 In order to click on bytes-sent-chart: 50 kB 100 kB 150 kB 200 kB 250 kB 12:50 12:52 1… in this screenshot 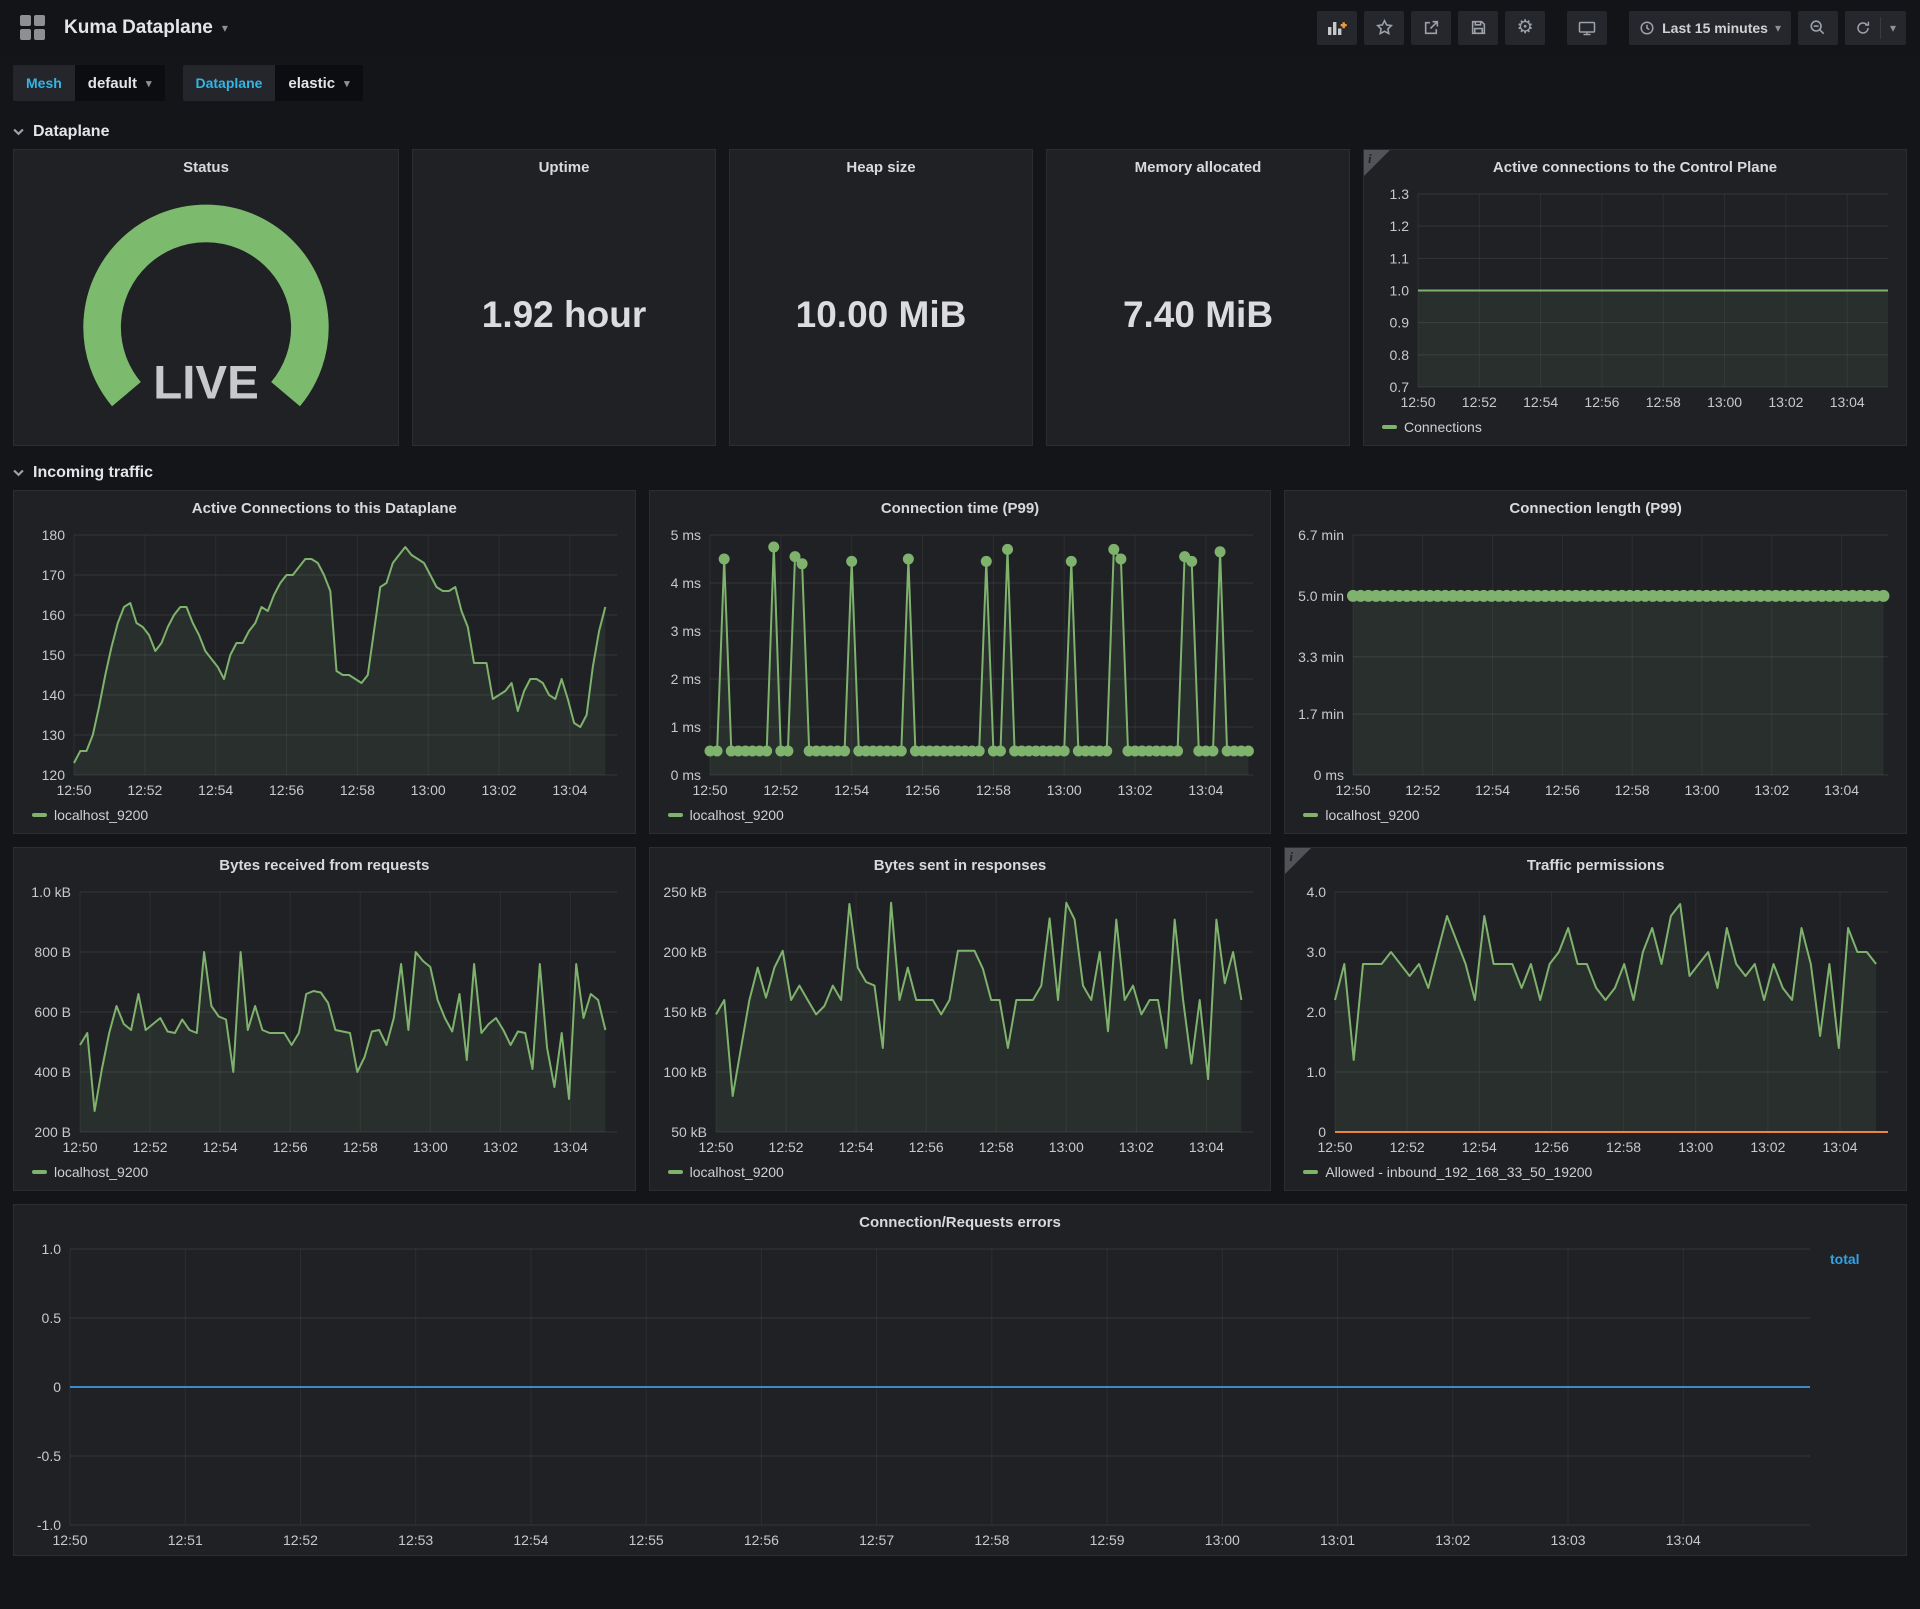, I will do `click(960, 1020)`.